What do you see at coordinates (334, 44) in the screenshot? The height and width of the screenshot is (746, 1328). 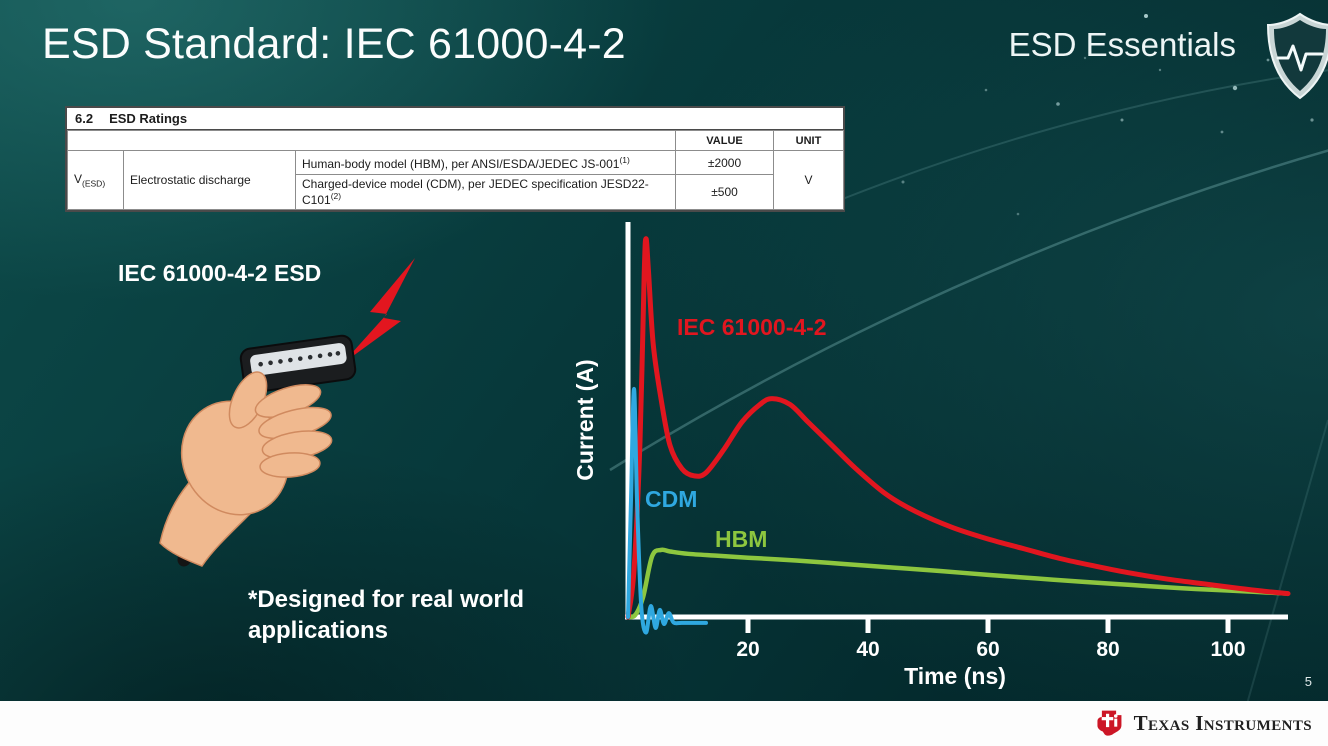 I see `slide-title: ESD Standard: IEC 61000-4-2` at bounding box center [334, 44].